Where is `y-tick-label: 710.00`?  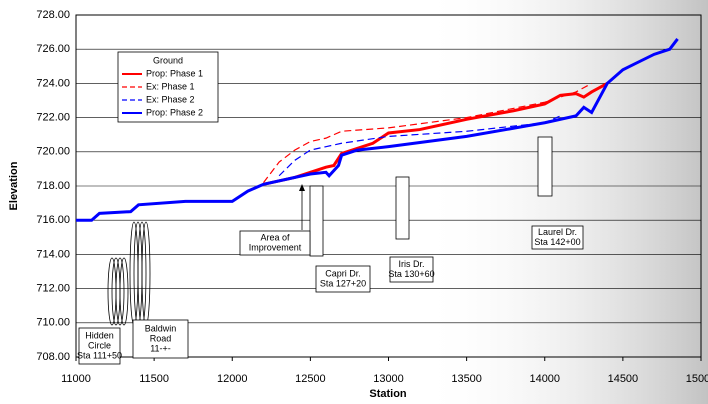
y-tick-label: 710.00 is located at coordinates (53, 323).